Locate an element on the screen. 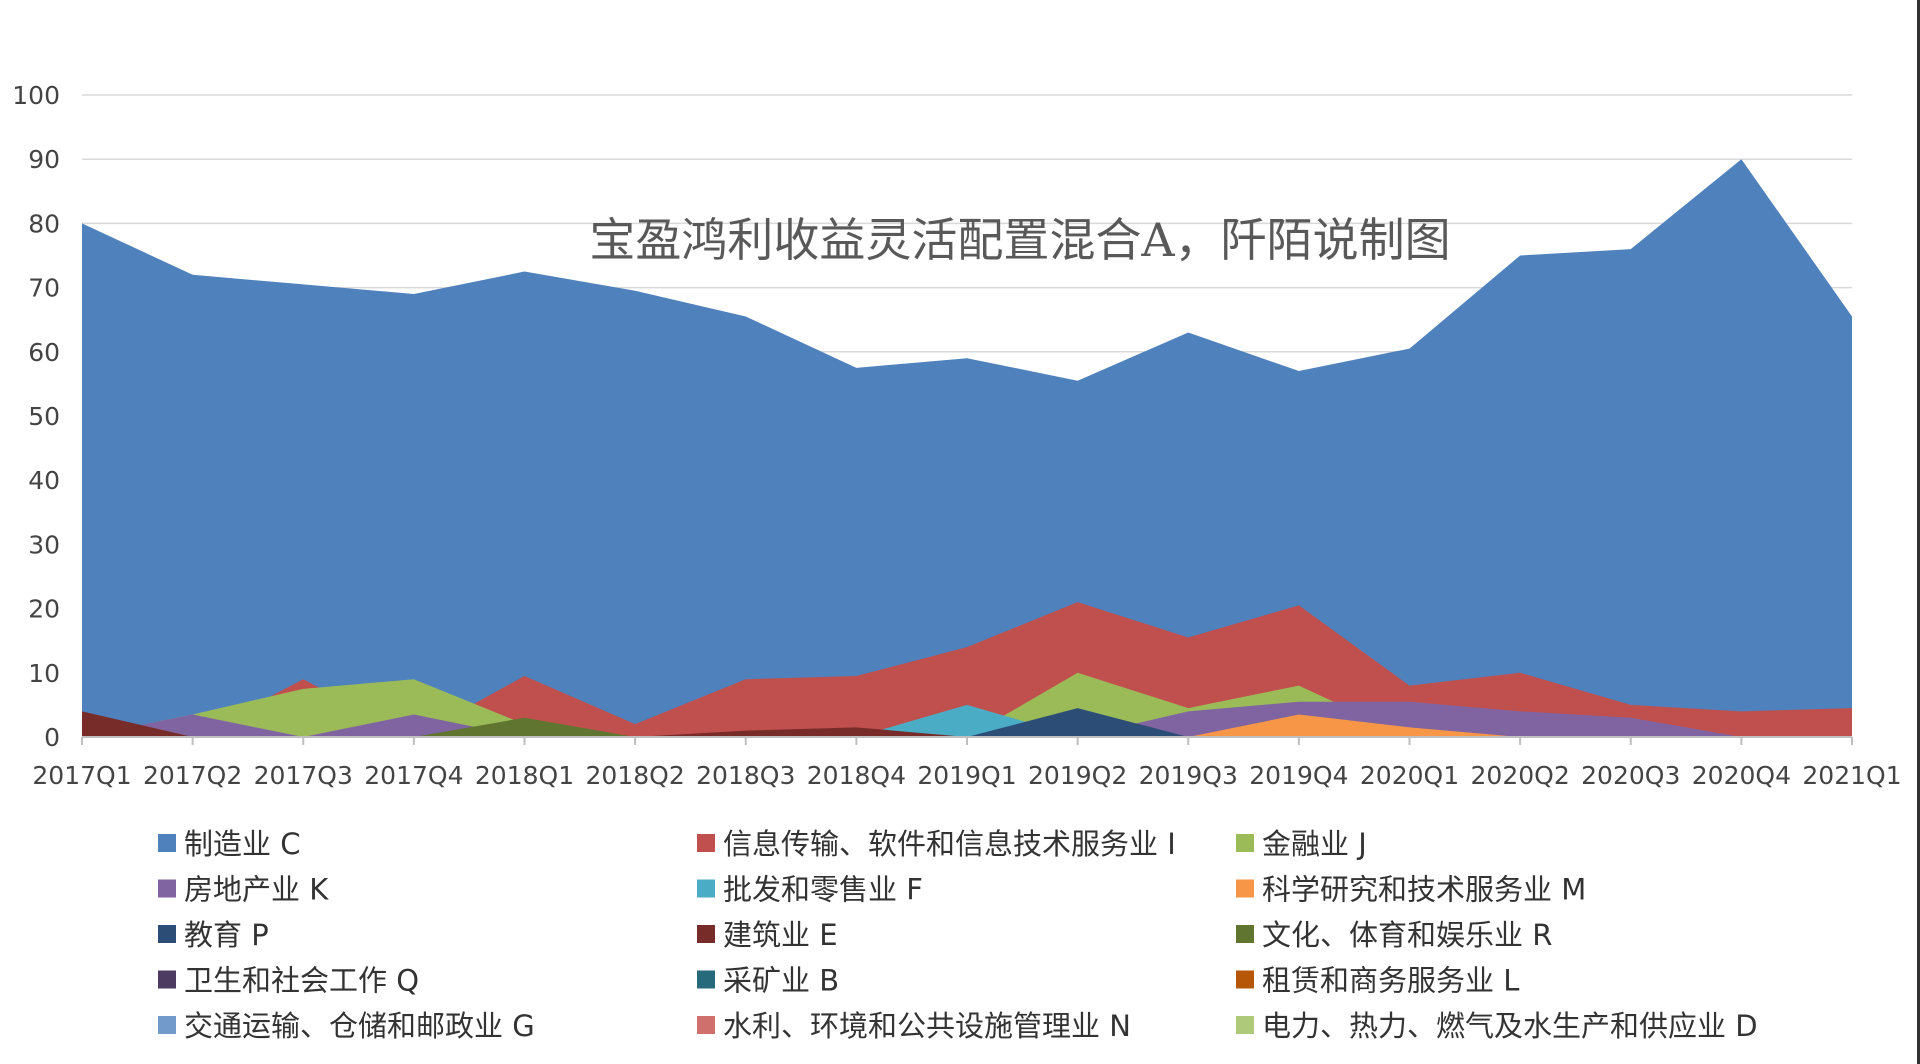 The width and height of the screenshot is (1920, 1064). legend-label: 金融业 J is located at coordinates (1314, 844).